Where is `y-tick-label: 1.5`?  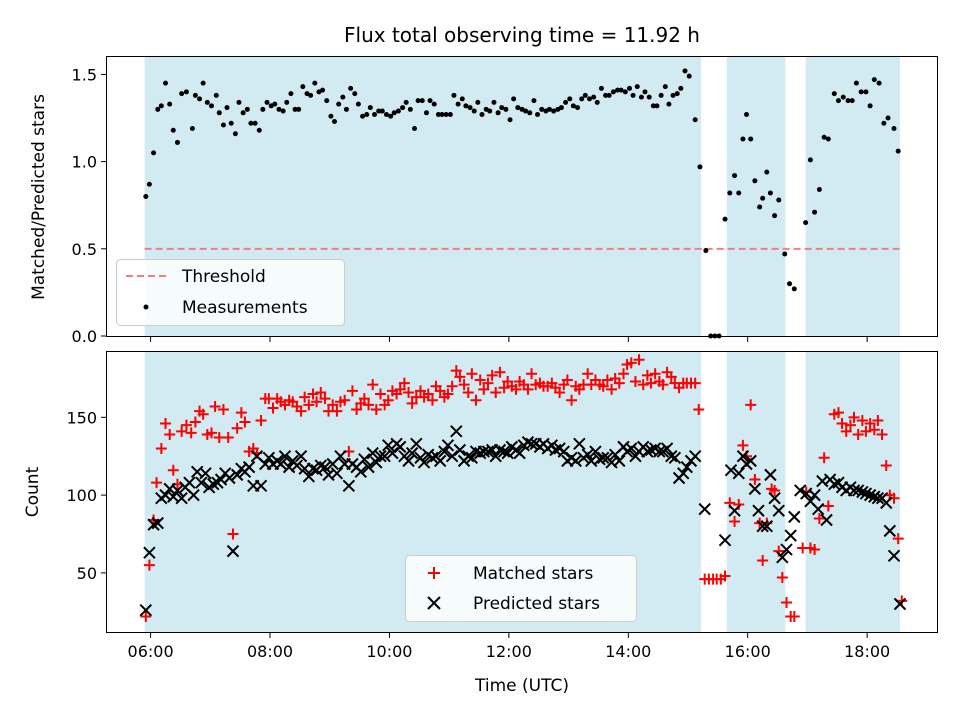 y-tick-label: 1.5 is located at coordinates (84, 74).